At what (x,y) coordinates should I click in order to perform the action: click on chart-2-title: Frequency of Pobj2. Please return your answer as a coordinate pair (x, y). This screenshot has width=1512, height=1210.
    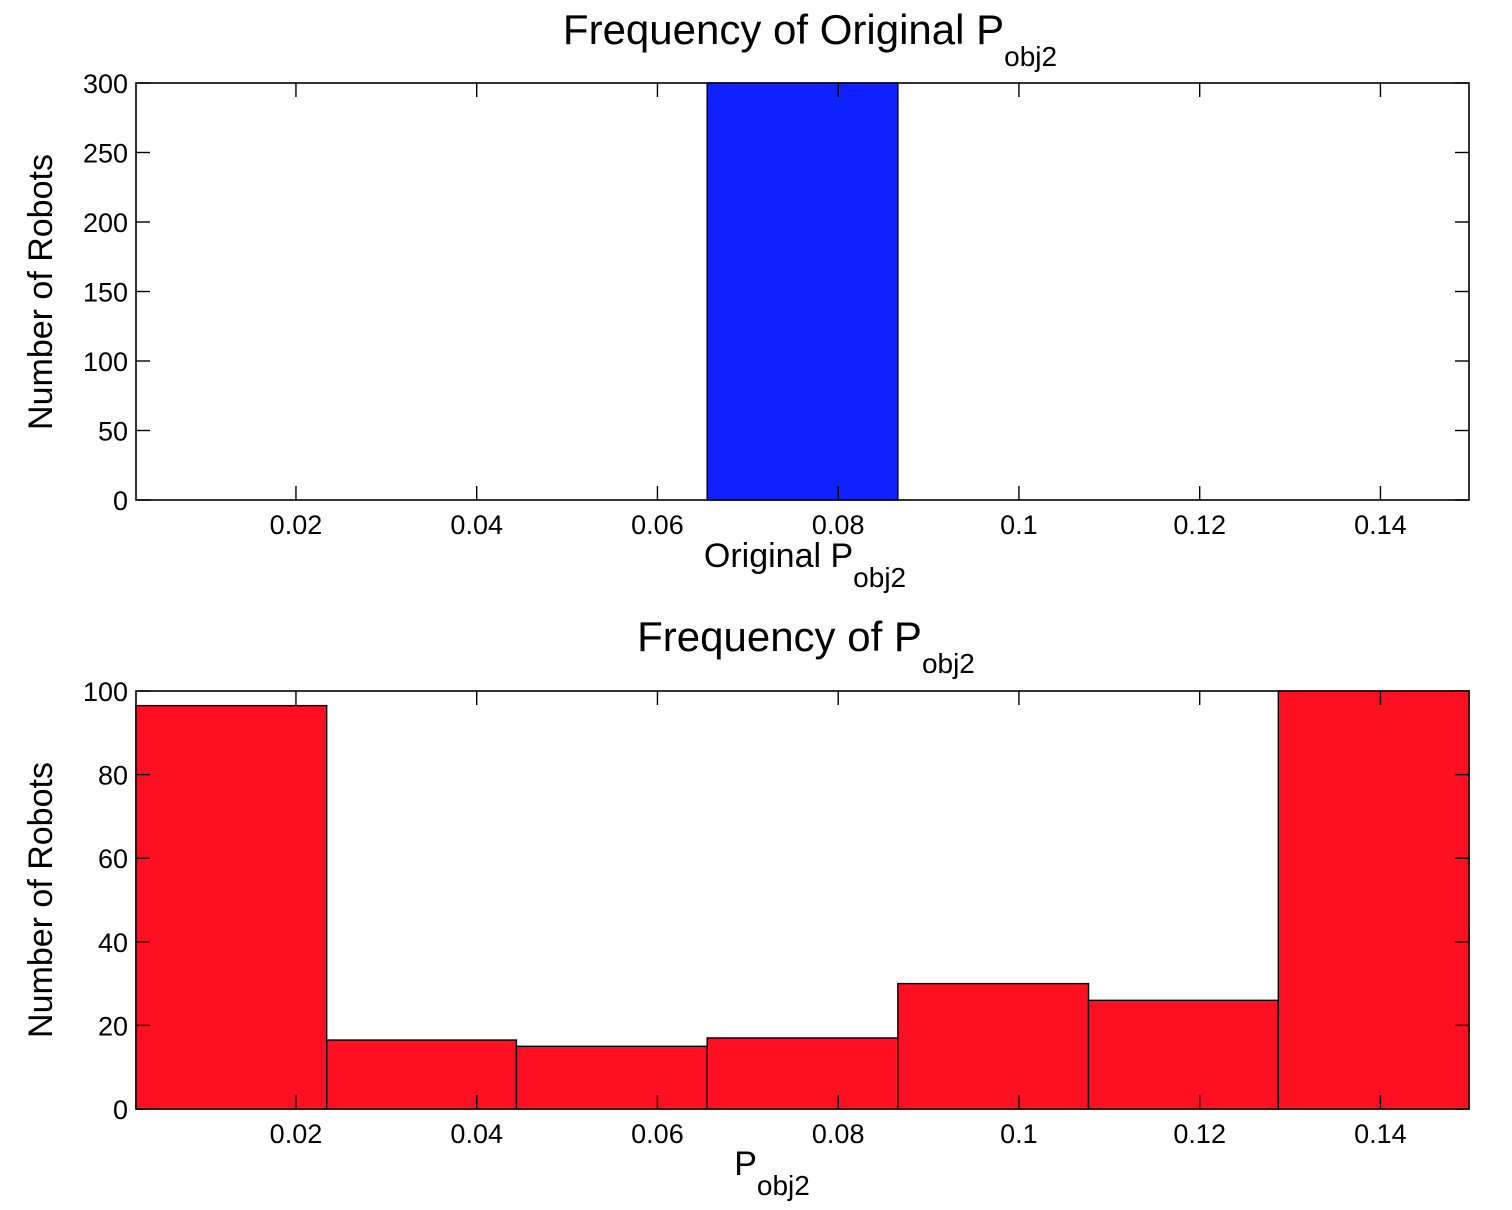
    Looking at the image, I should click on (806, 646).